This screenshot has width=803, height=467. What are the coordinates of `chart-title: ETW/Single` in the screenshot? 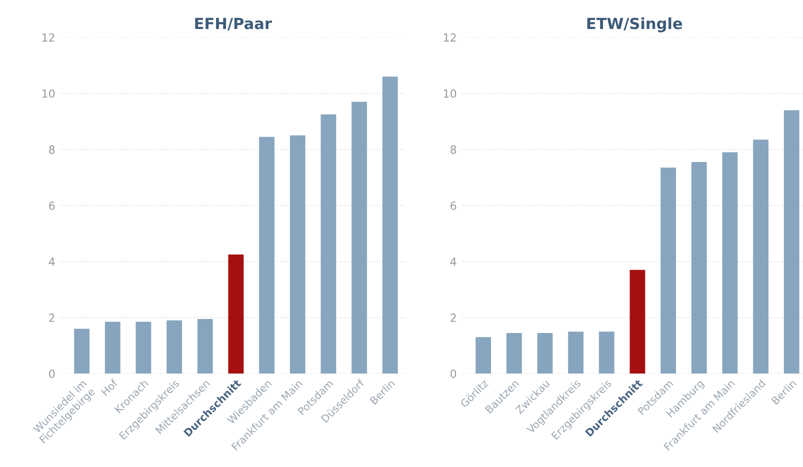 It's located at (634, 24).